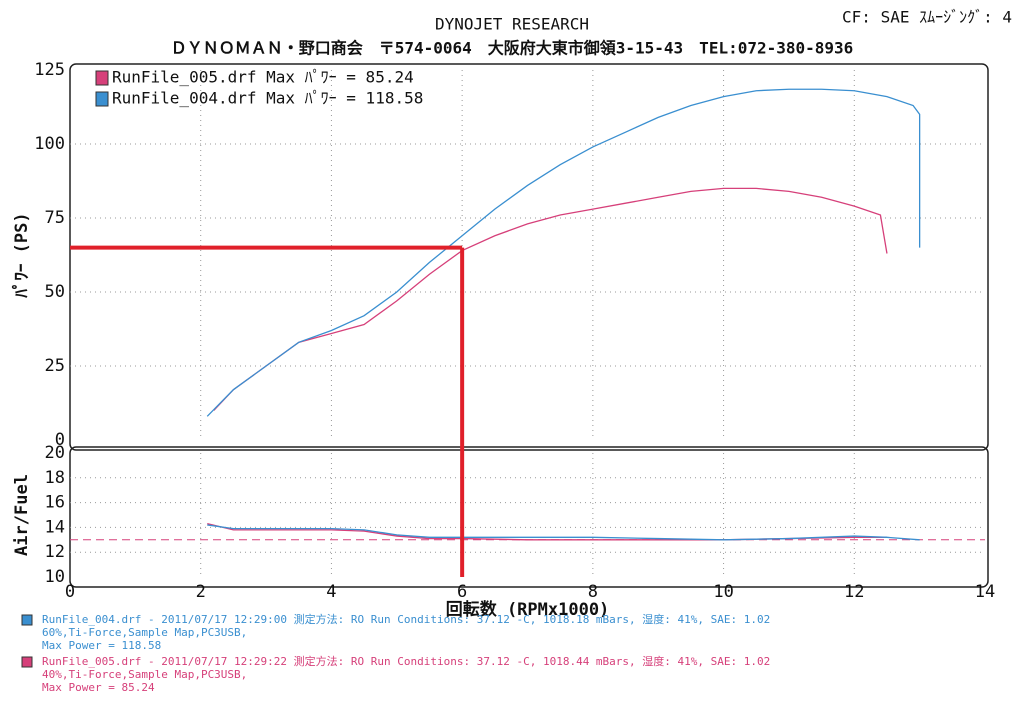  Describe the element at coordinates (723, 592) in the screenshot. I see `x-tick-label: 10` at that location.